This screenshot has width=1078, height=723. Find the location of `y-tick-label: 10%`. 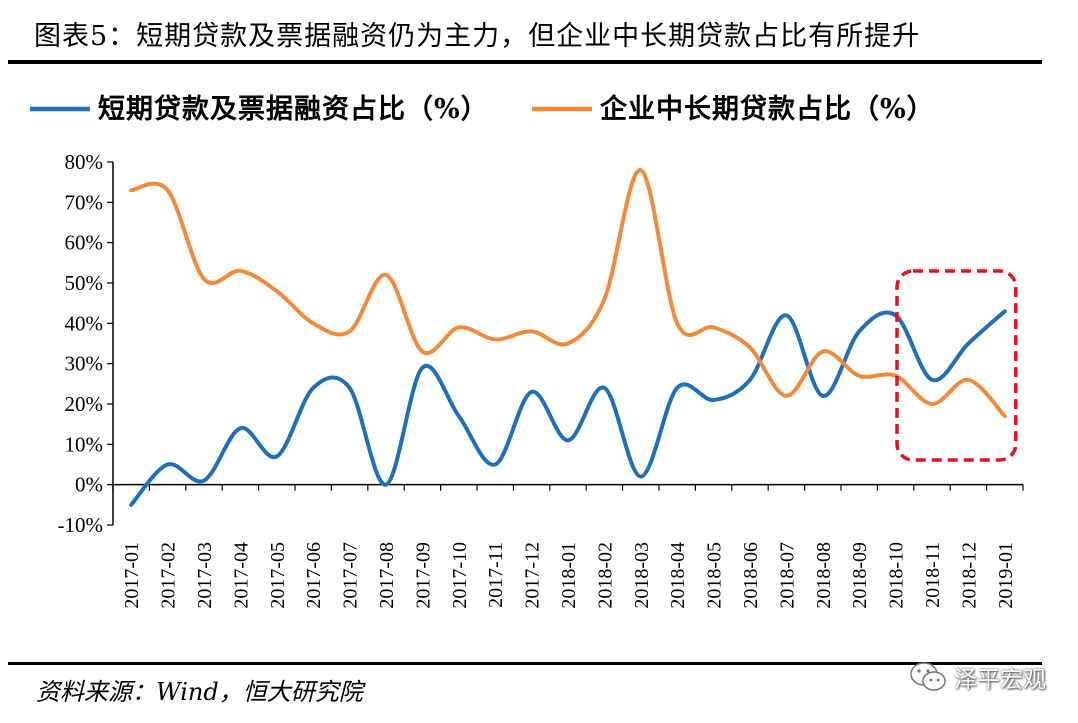

y-tick-label: 10% is located at coordinates (84, 444).